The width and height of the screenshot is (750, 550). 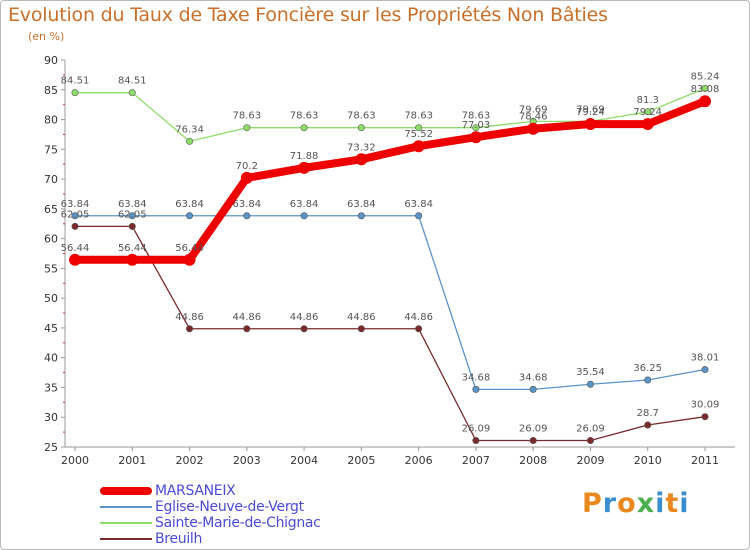 I want to click on y-tick-label: 40, so click(x=51, y=358).